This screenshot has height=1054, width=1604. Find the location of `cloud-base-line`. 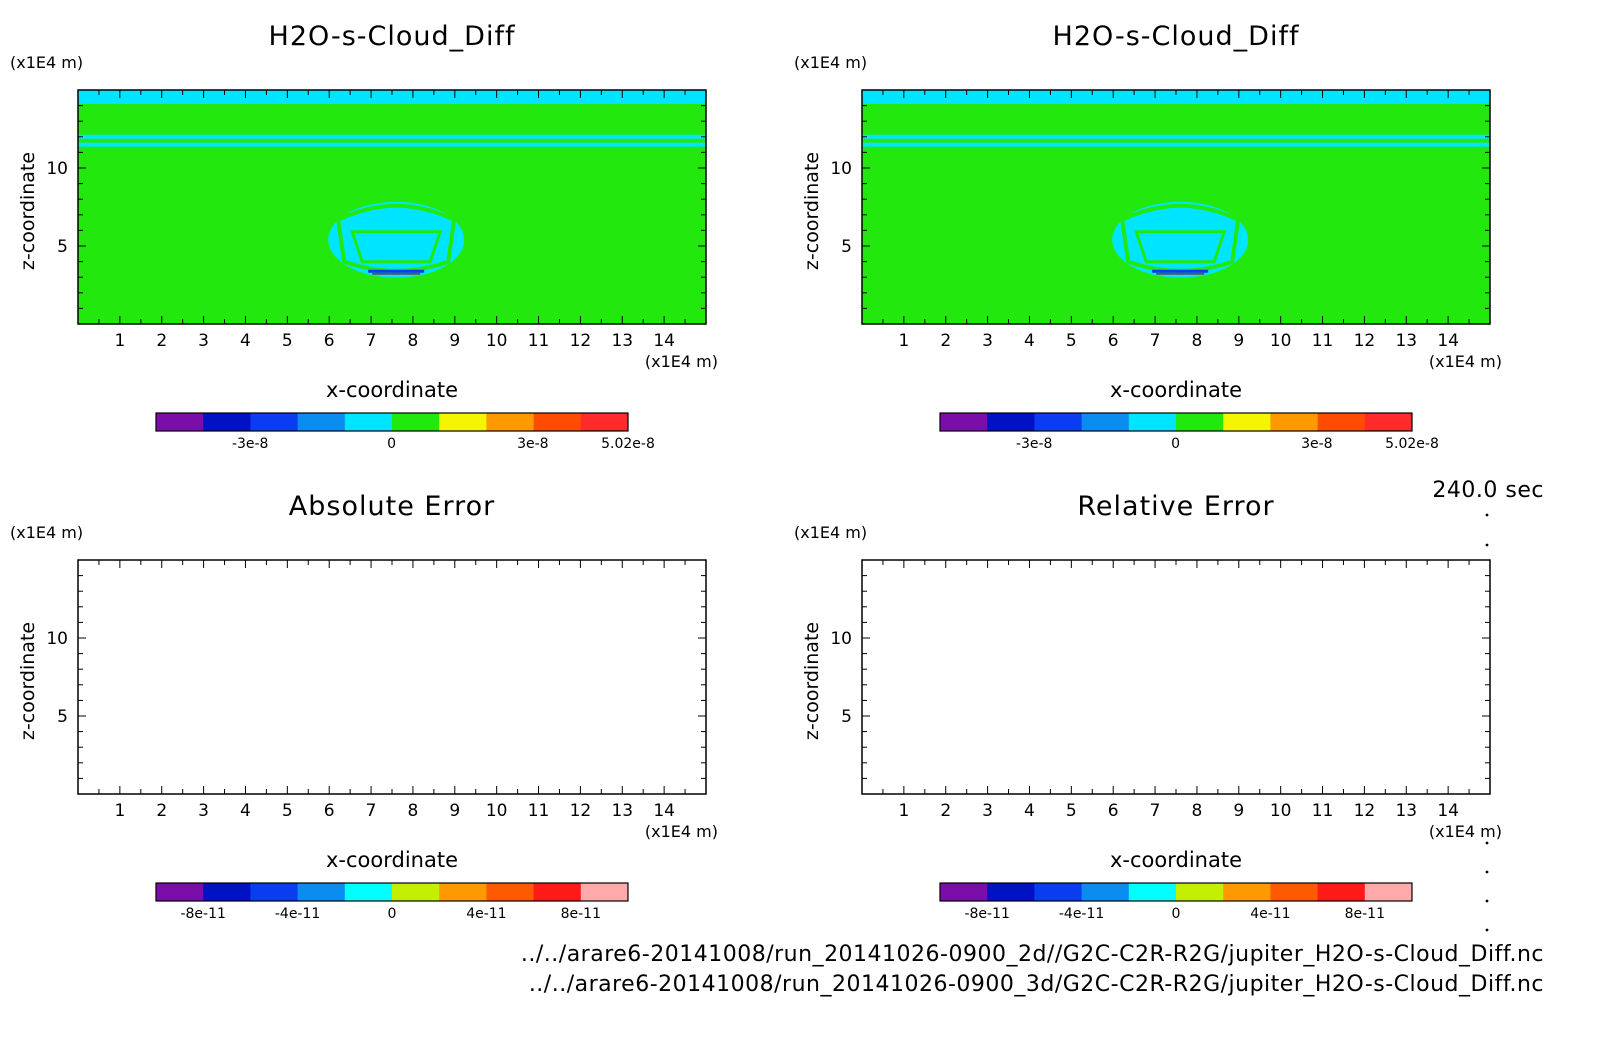

cloud-base-line is located at coordinates (1180, 271).